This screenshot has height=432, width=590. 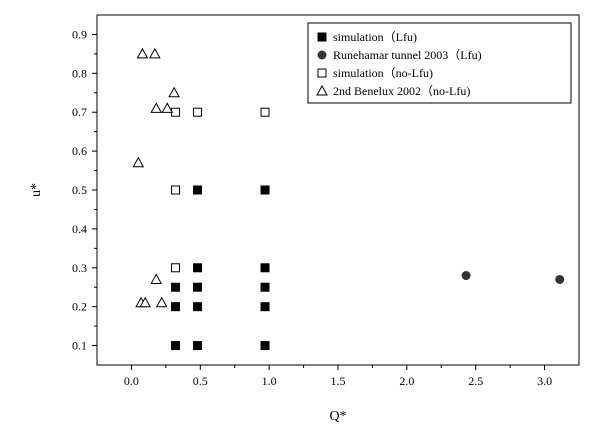 I want to click on x-tick-label: 0.0, so click(x=131, y=381).